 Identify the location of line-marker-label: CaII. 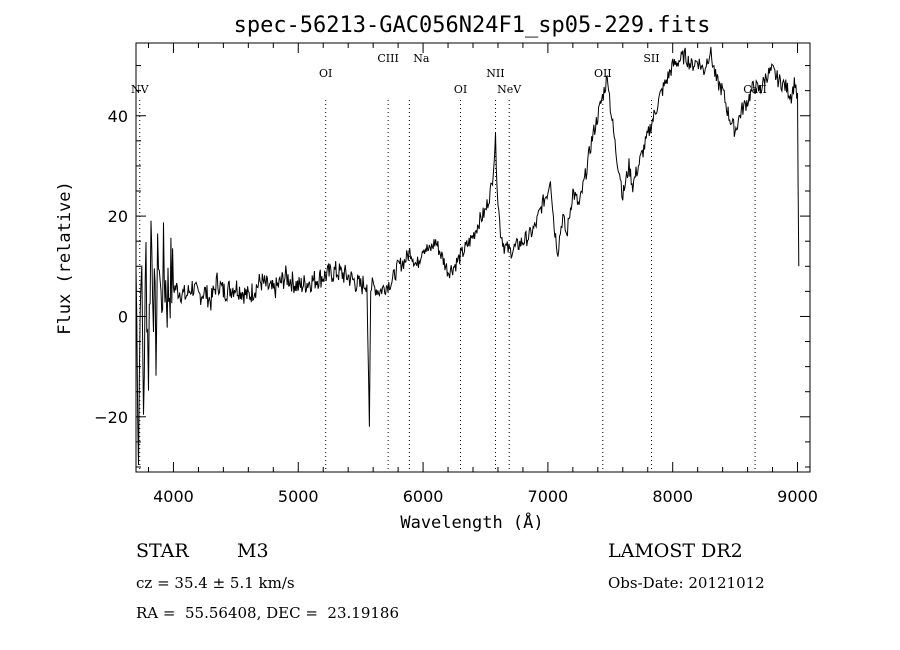
(755, 89).